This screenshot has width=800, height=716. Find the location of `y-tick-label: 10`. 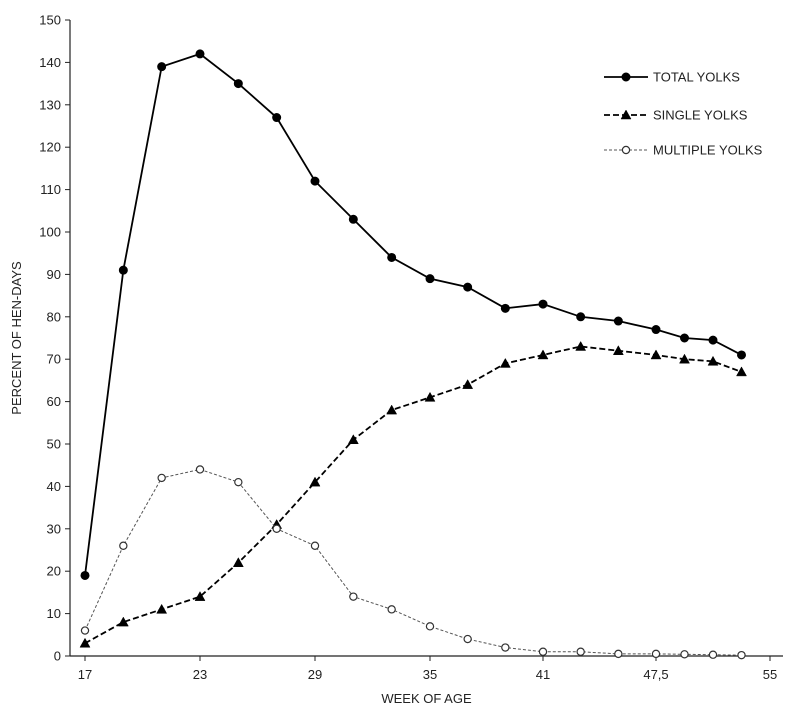

y-tick-label: 10 is located at coordinates (54, 613).